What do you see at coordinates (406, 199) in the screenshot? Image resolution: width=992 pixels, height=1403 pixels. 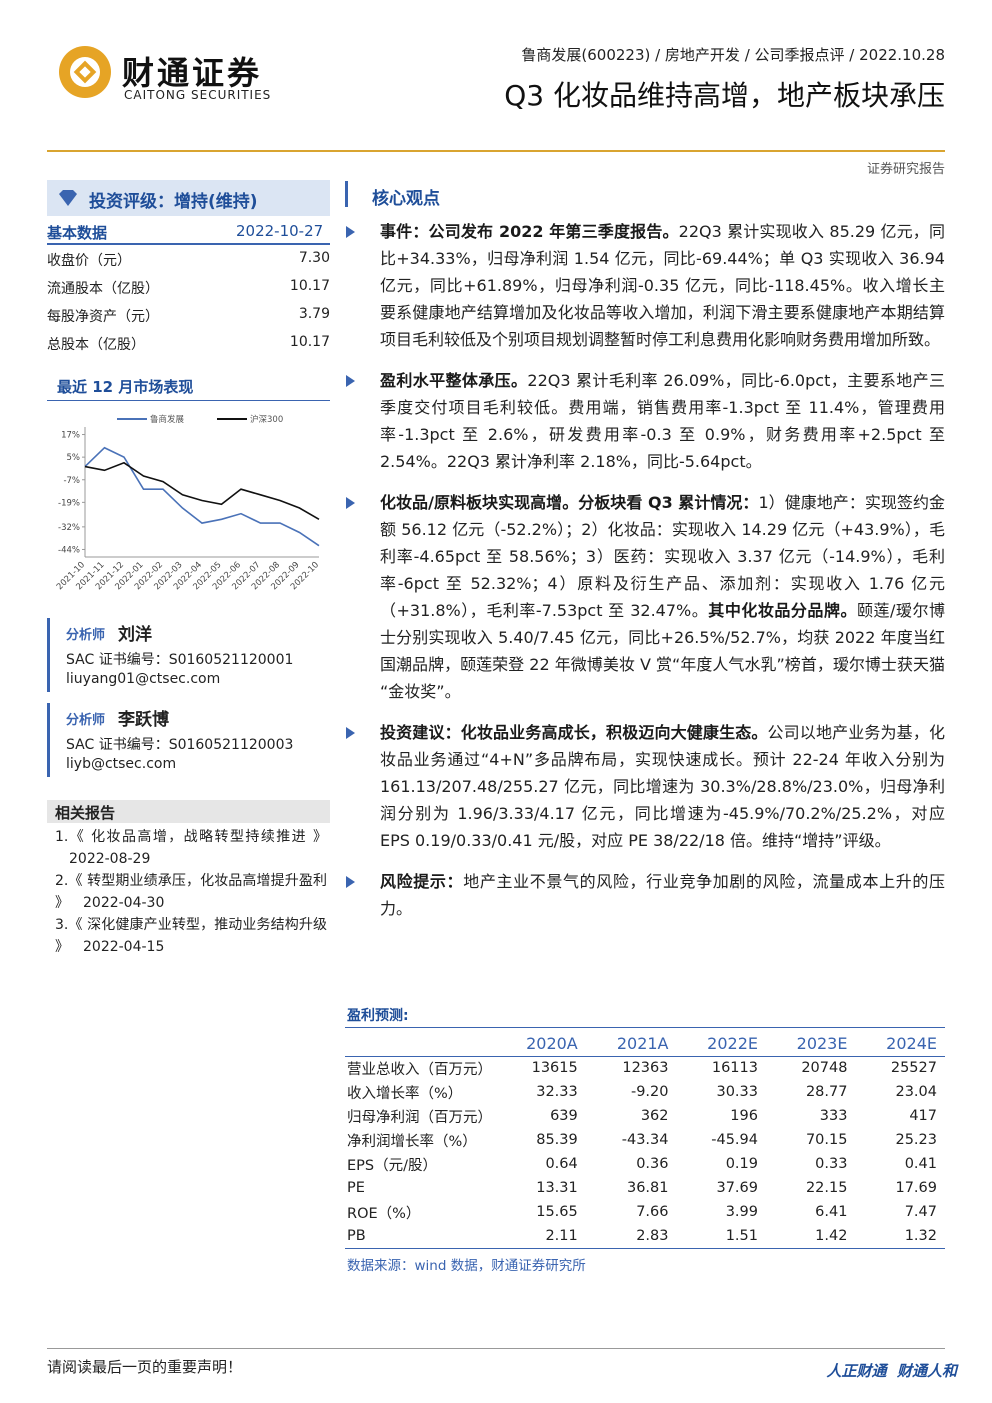 I see `section-title: 核心观点` at bounding box center [406, 199].